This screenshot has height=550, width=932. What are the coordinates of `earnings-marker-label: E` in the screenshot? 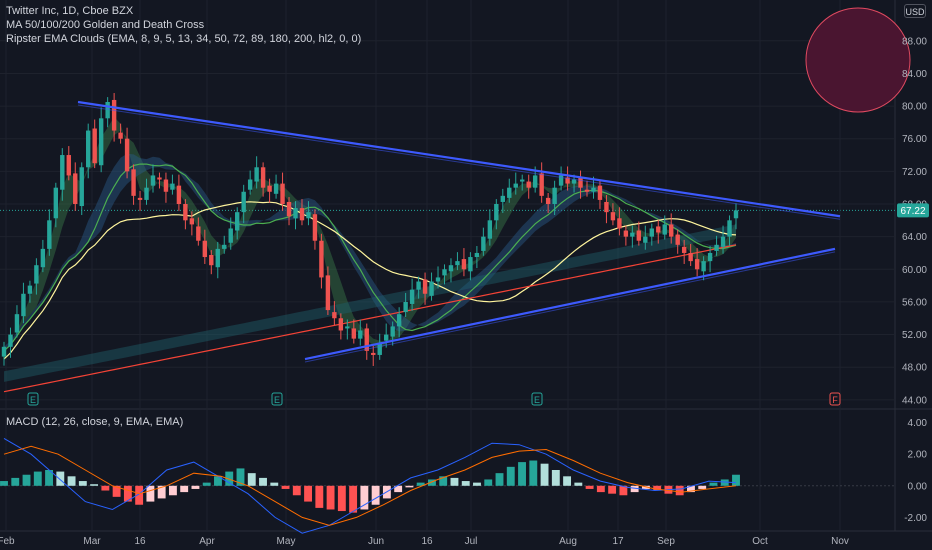 It's located at (33, 400).